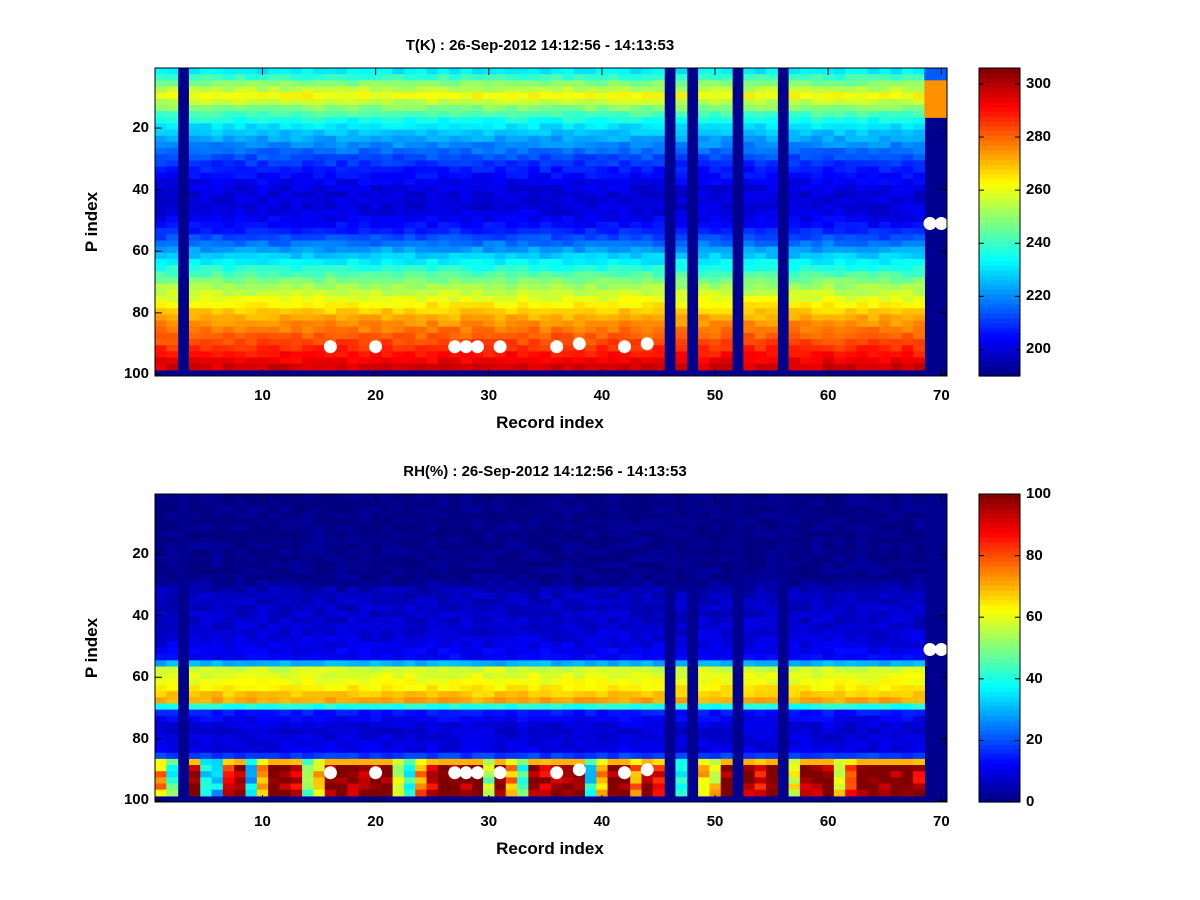 The width and height of the screenshot is (1200, 900). I want to click on marker-point, so click(579, 344).